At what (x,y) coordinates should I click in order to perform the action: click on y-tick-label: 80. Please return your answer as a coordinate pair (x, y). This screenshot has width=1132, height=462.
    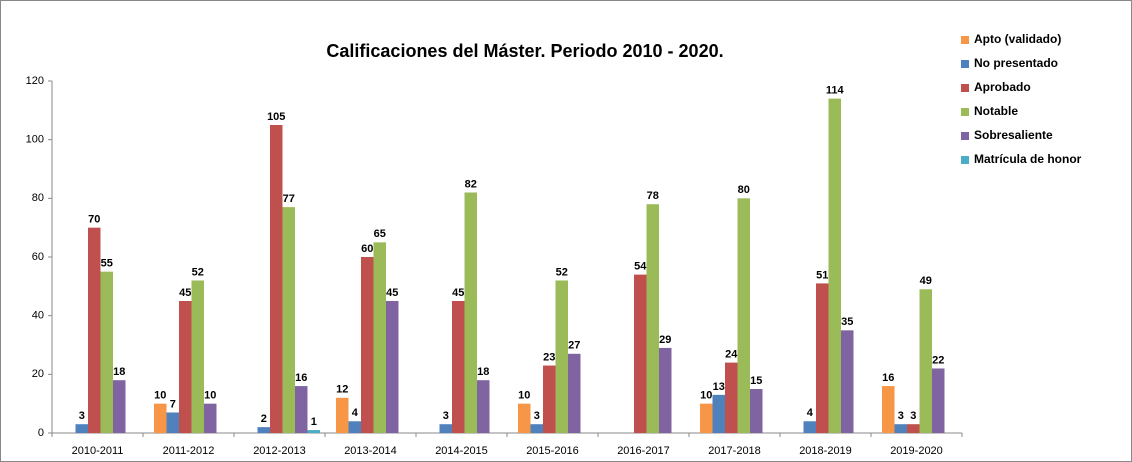
    Looking at the image, I should click on (38, 198).